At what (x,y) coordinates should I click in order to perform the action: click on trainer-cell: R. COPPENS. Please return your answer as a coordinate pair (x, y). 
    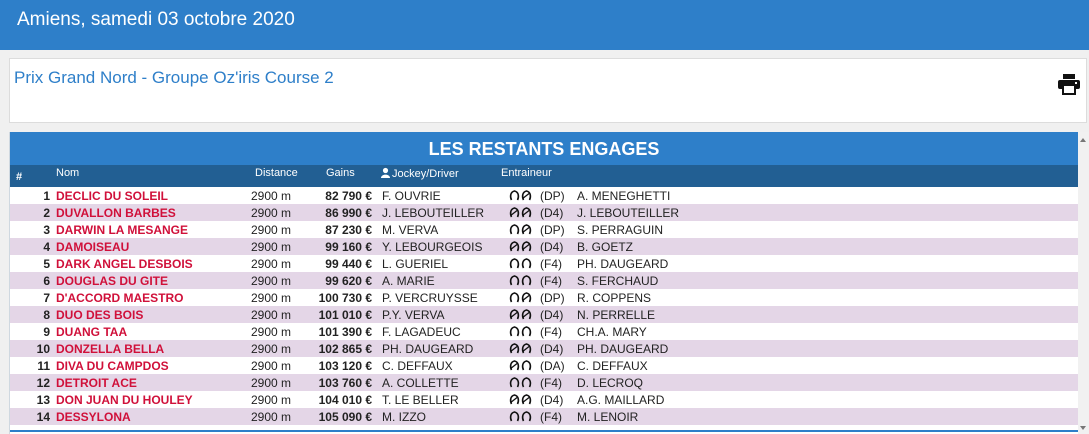
    Looking at the image, I should click on (614, 298).